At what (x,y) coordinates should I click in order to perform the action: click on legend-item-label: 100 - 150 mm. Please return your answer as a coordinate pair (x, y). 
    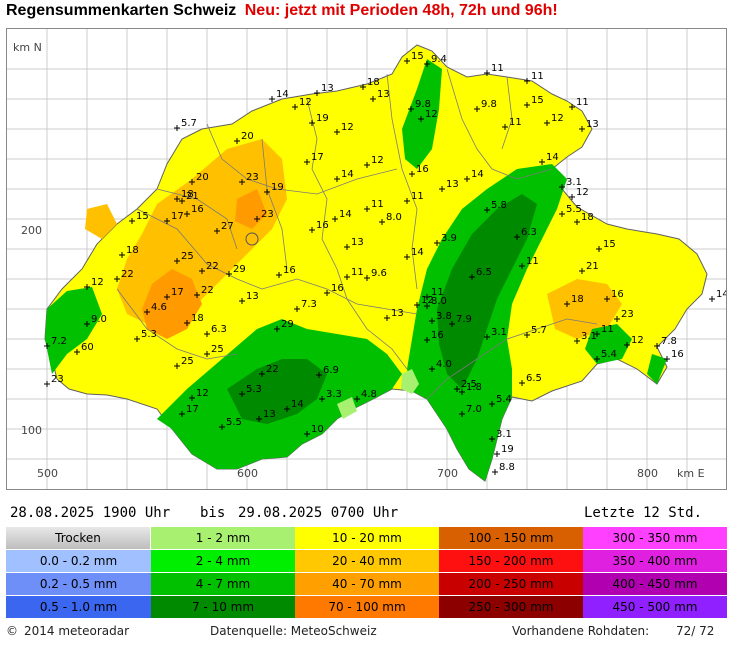
    Looking at the image, I should click on (511, 538).